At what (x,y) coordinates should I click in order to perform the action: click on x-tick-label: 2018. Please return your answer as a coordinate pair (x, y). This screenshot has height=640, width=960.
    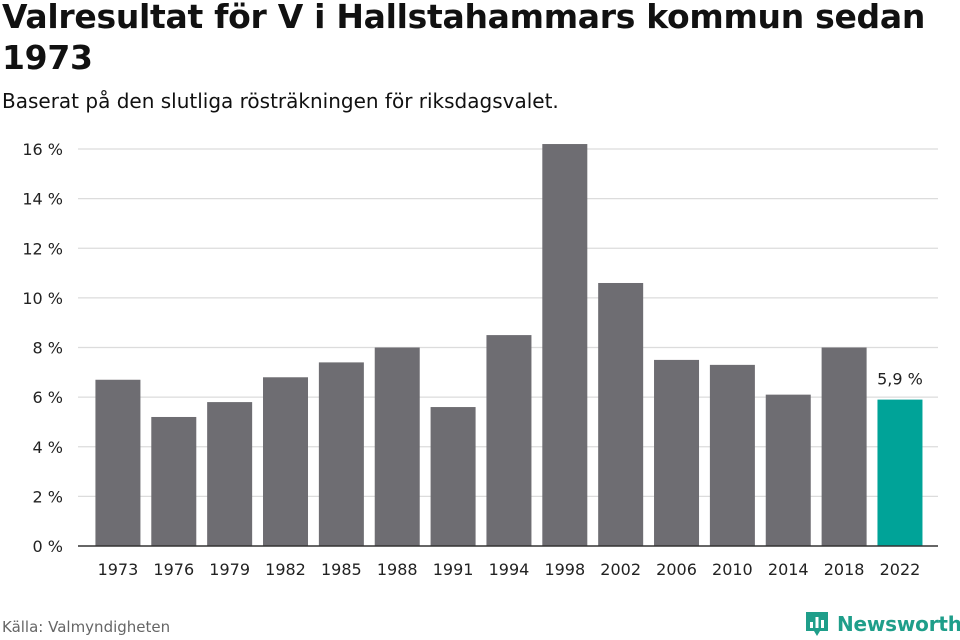
    Looking at the image, I should click on (844, 569).